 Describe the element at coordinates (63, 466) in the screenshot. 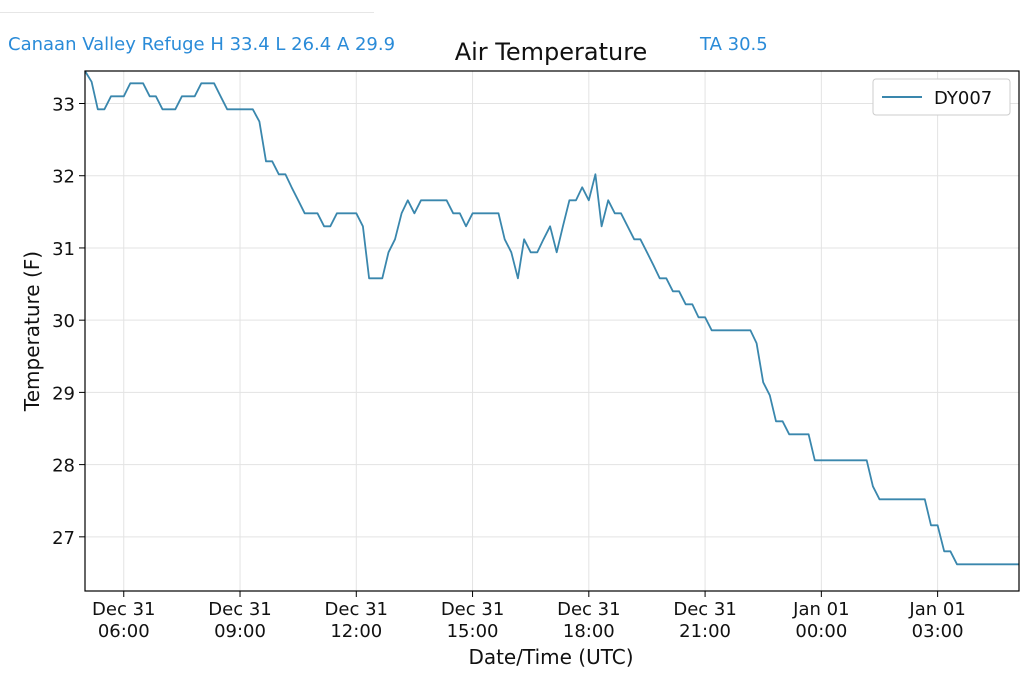

I see `y-tick-label: 28` at that location.